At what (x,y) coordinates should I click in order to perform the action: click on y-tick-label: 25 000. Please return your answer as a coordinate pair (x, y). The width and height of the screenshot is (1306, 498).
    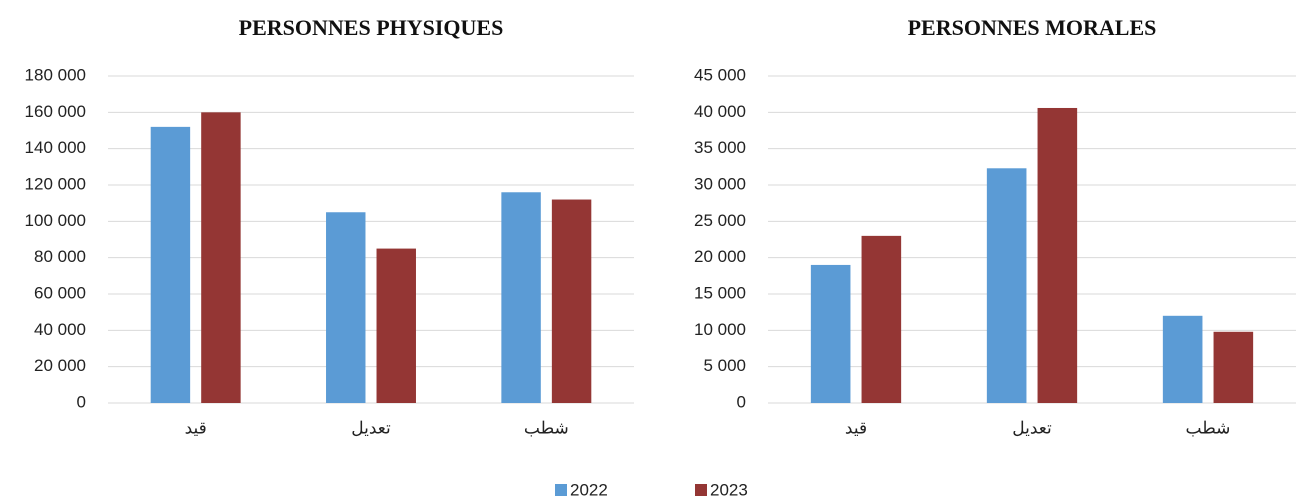
    Looking at the image, I should click on (720, 220).